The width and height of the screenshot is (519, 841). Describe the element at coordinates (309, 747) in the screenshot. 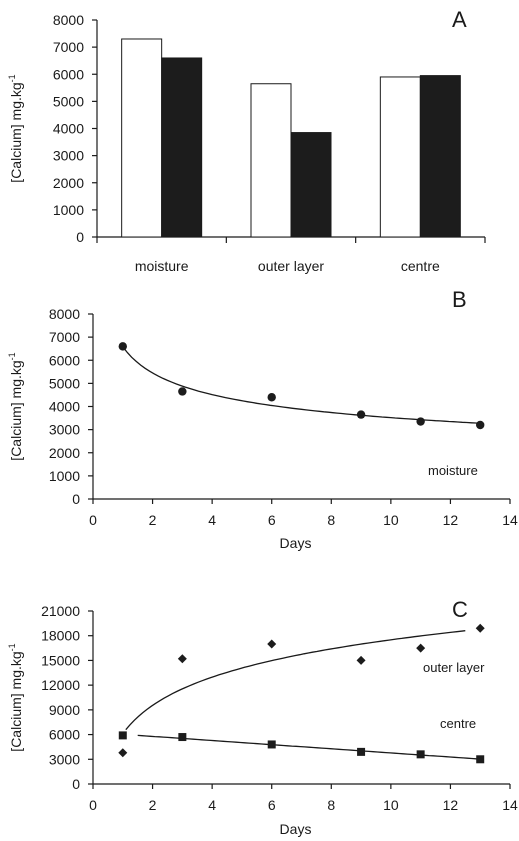

I see `trendline-centre` at that location.